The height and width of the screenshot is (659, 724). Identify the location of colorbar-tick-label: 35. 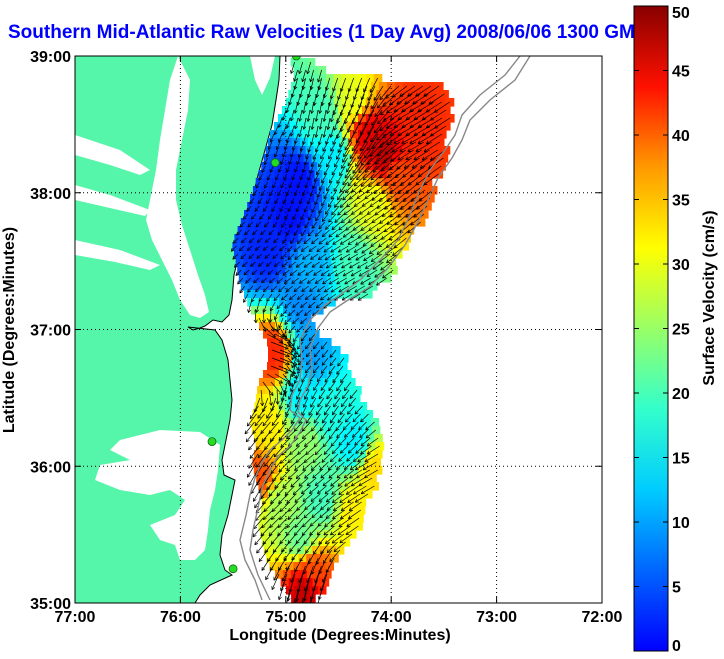
(681, 201).